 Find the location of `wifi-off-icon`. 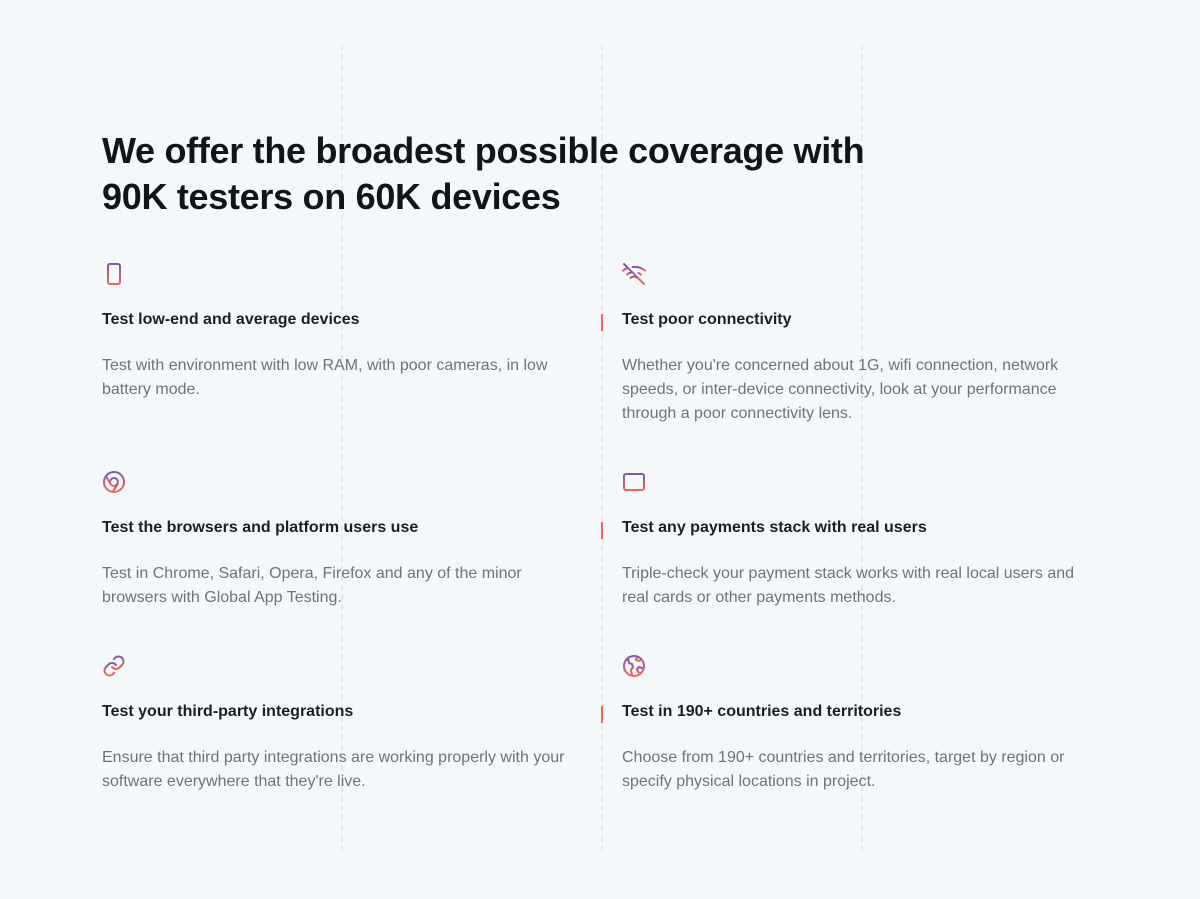

wifi-off-icon is located at coordinates (634, 274).